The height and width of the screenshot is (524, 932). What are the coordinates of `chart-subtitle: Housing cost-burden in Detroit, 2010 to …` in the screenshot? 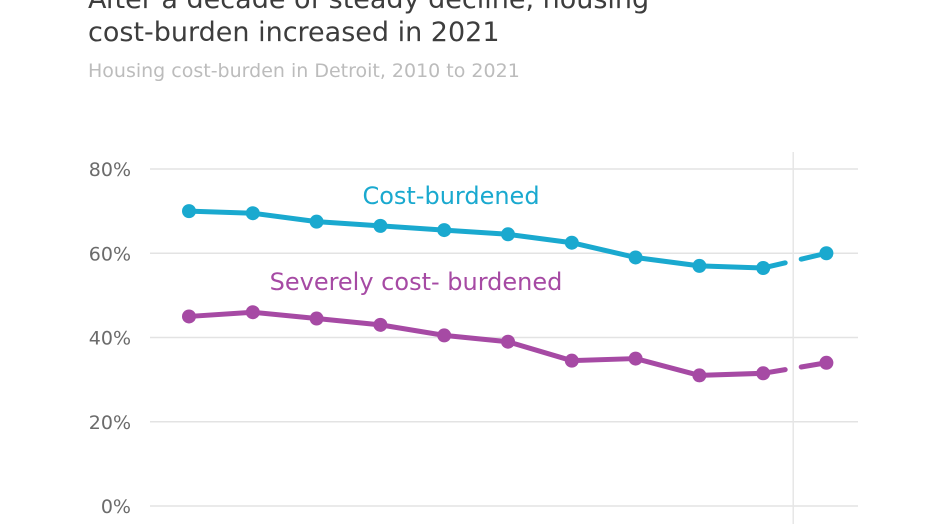 It's located at (304, 71).